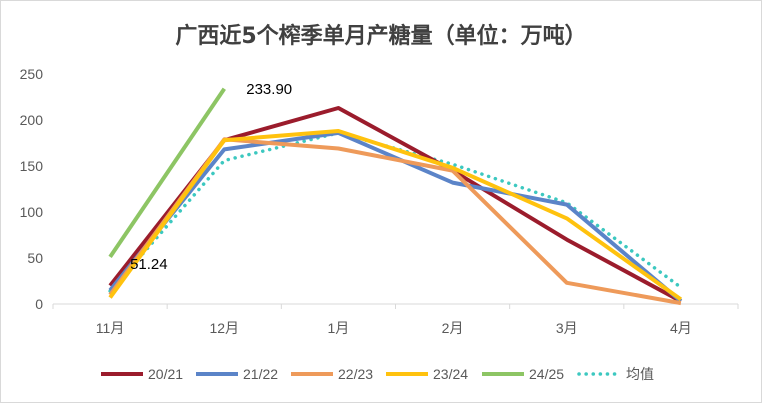  I want to click on x-tick-label: 3月, so click(567, 328).